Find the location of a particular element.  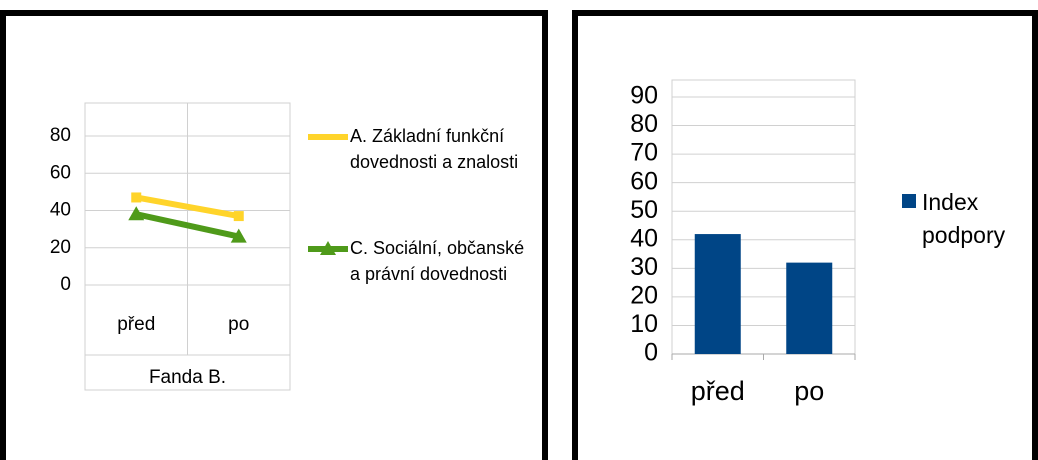

y-tick-label: 30 is located at coordinates (644, 267).